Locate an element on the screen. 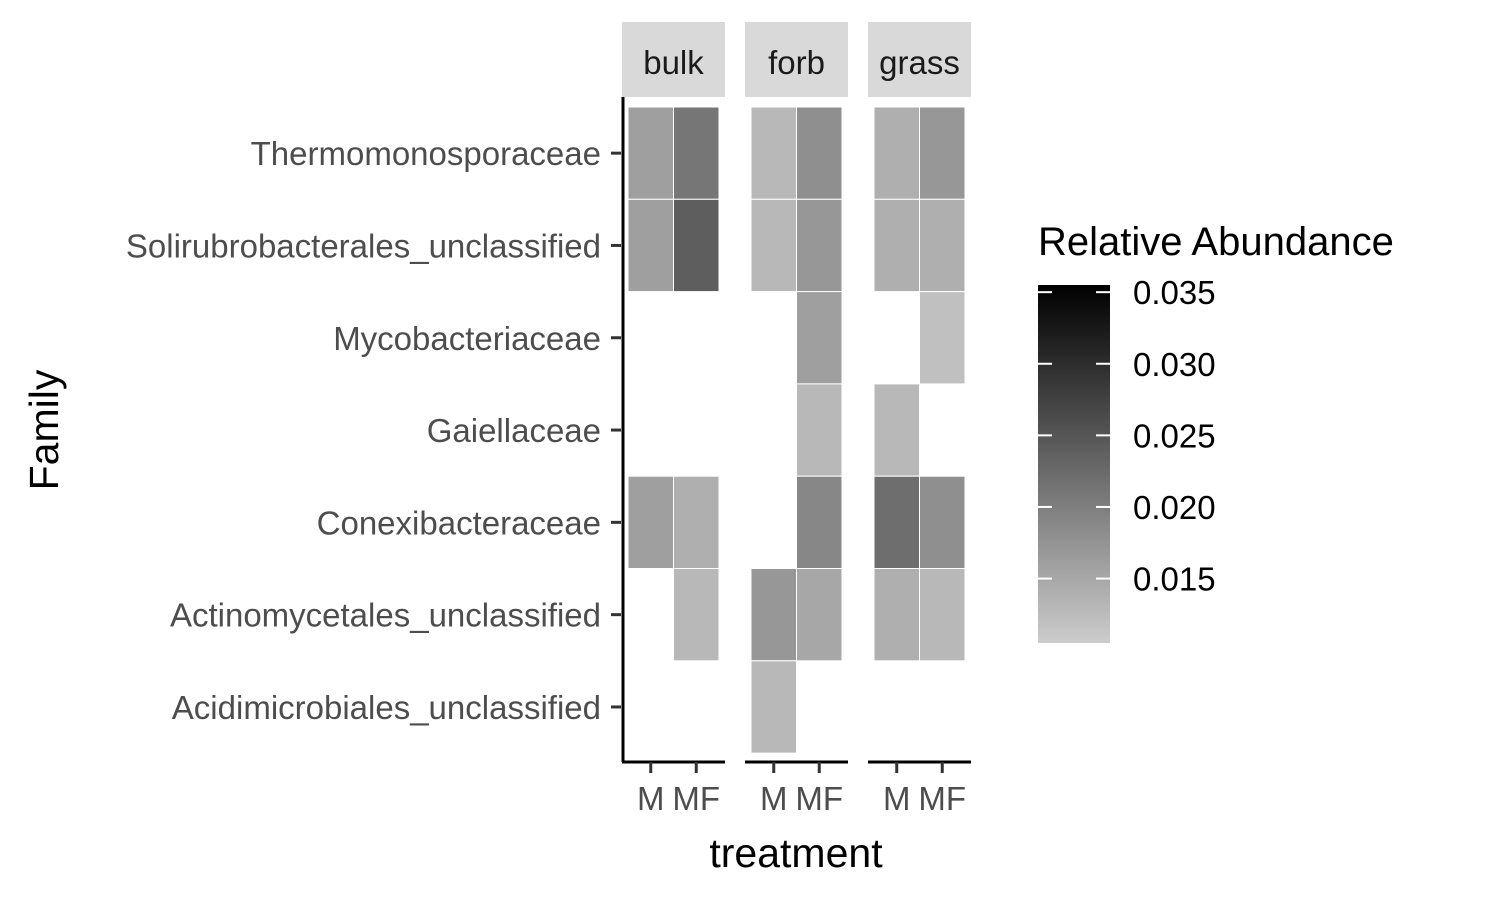 The image size is (1500, 905). heatmap-cell-grass-mf-mycobacteriaceae is located at coordinates (942, 338).